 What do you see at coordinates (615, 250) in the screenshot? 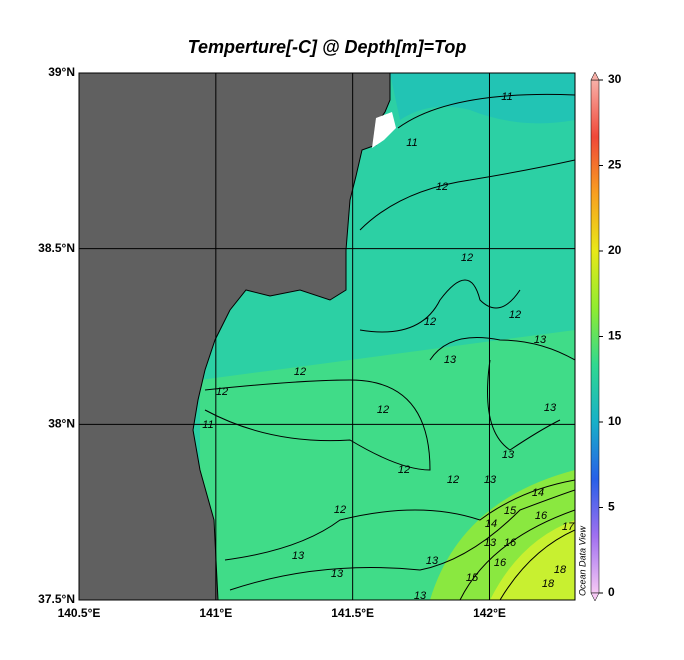
I see `colorbar-tick-label: 20` at bounding box center [615, 250].